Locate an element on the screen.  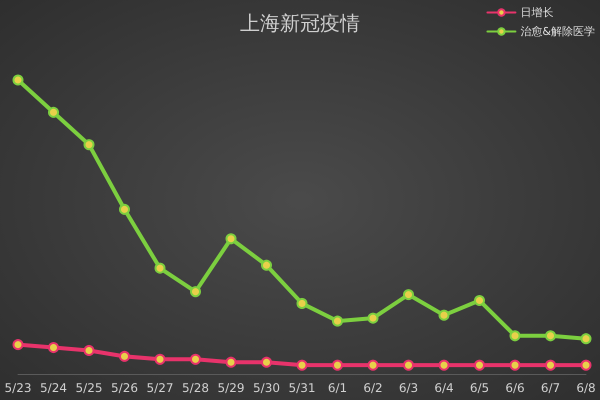
legend-label: 治愈&解除医学 is located at coordinates (557, 31).